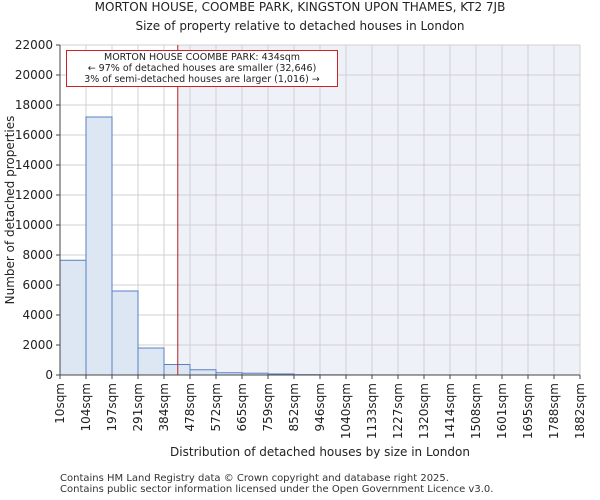  What do you see at coordinates (346, 411) in the screenshot?
I see `x-tick-label: 1040sqm` at bounding box center [346, 411].